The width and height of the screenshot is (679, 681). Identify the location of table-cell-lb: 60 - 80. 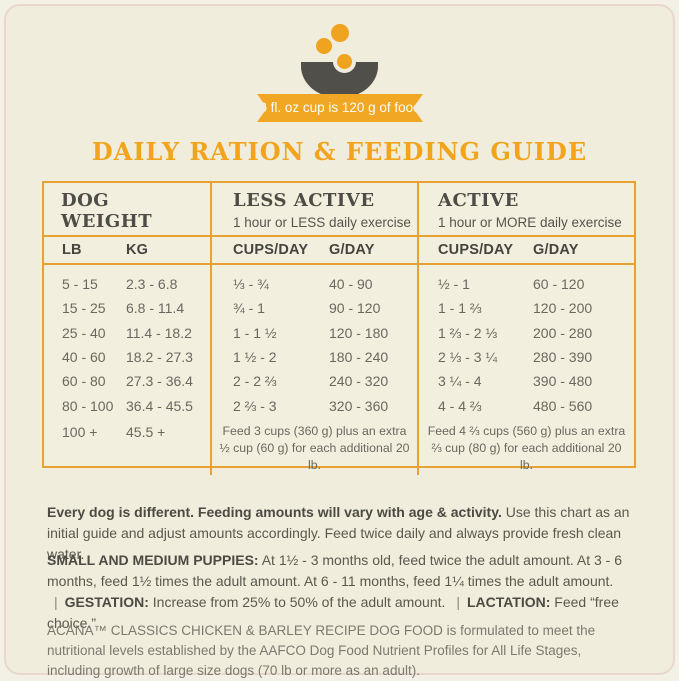
(94, 381).